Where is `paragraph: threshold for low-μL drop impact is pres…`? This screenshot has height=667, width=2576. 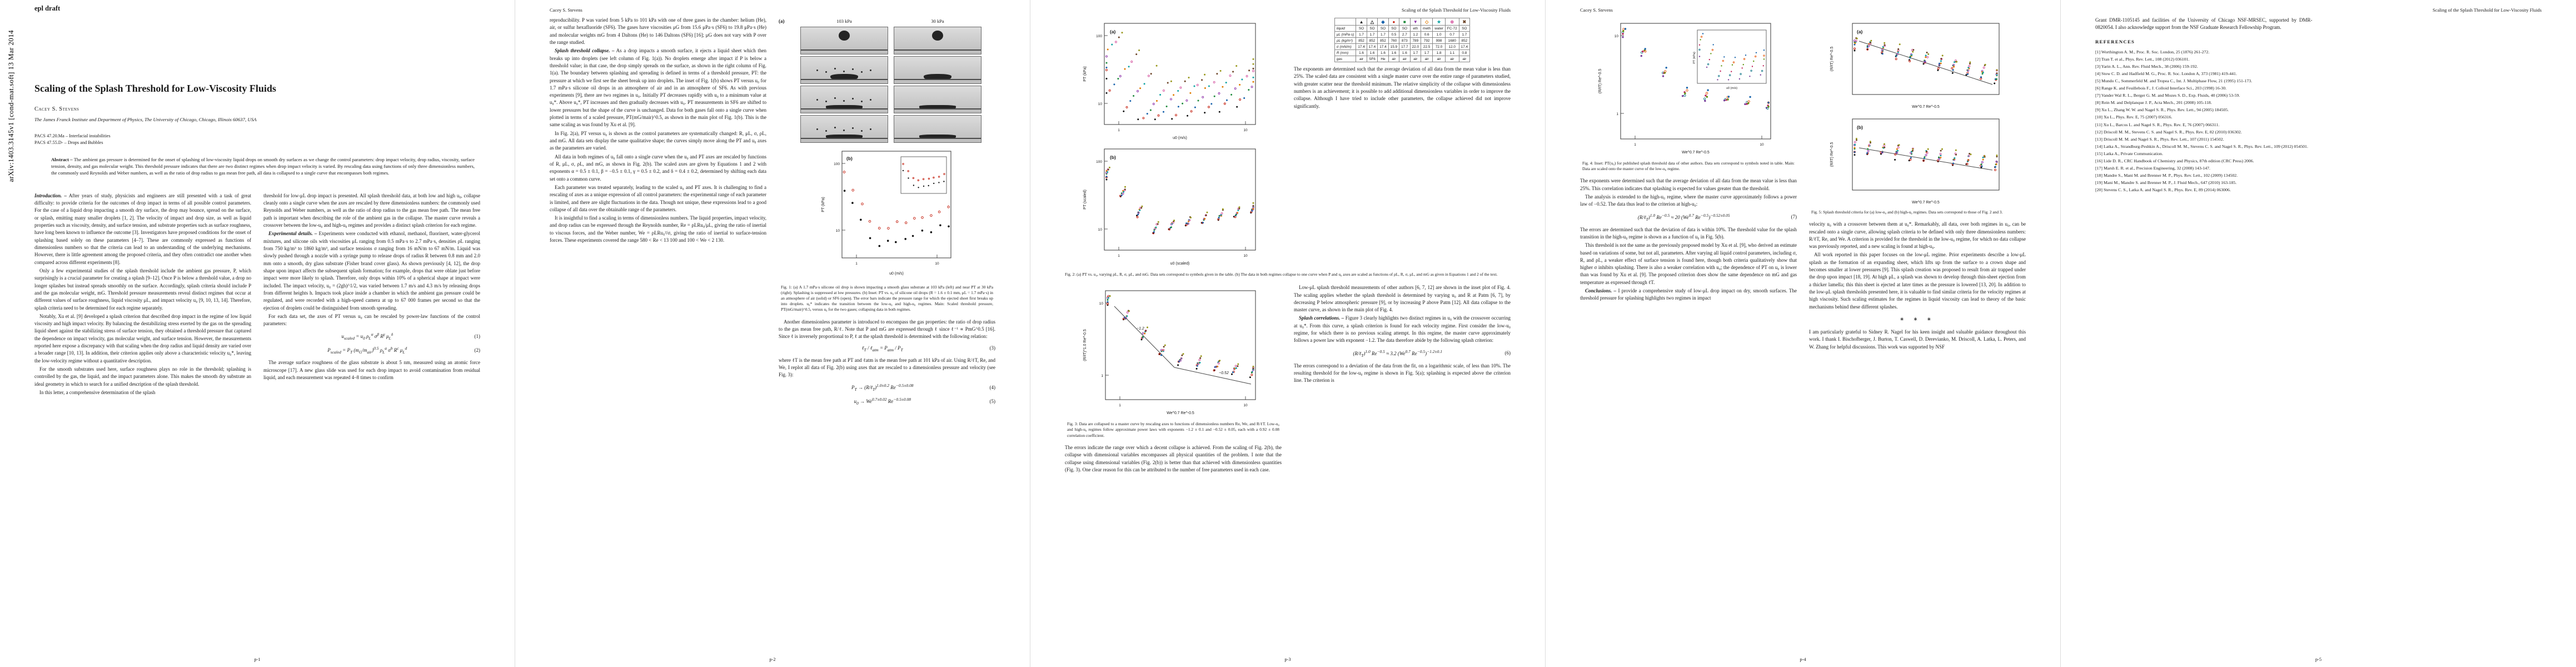
paragraph: threshold for low-μL drop impact is pres… is located at coordinates (371, 211).